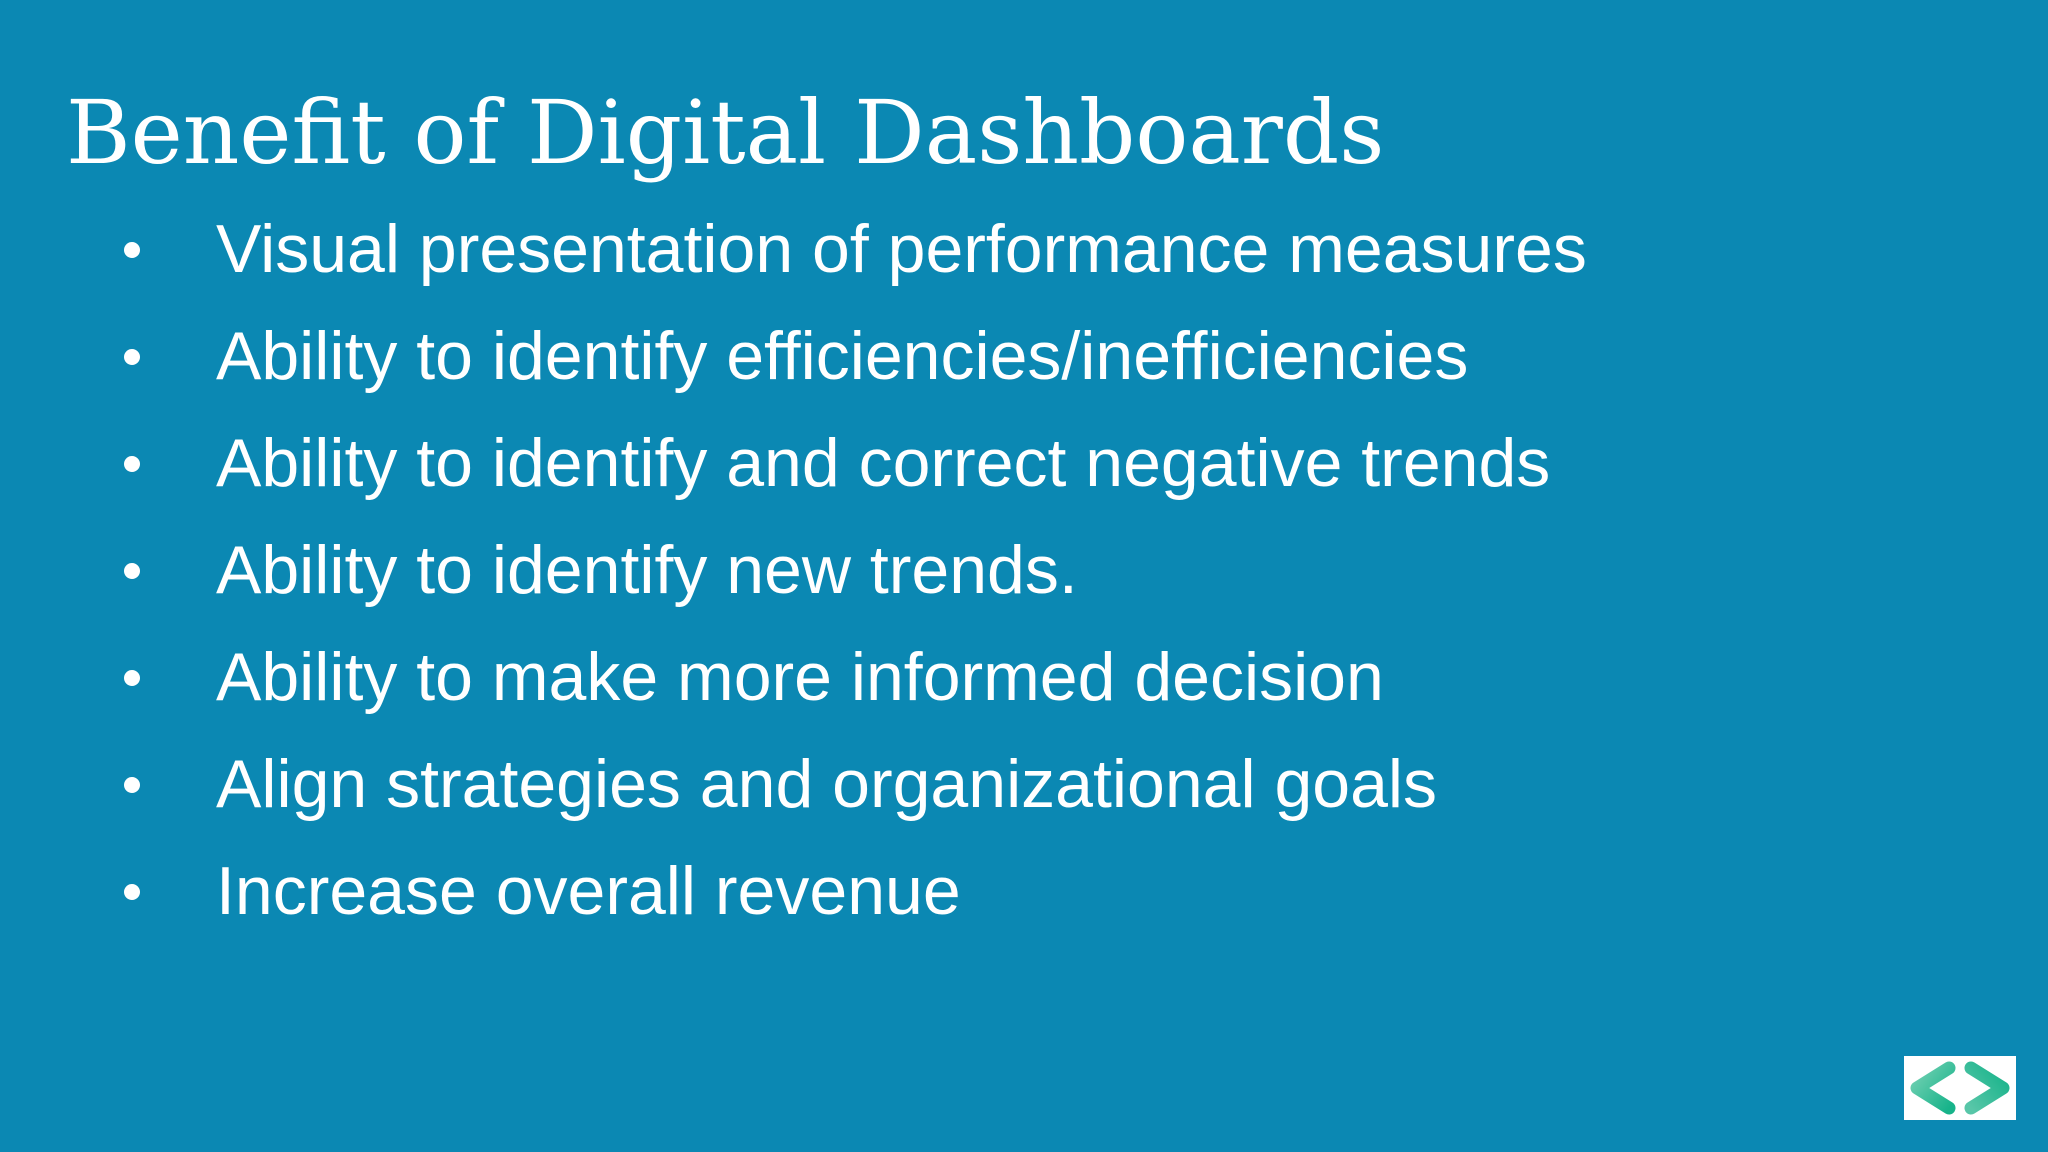 The height and width of the screenshot is (1152, 2048). What do you see at coordinates (800, 677) in the screenshot?
I see `bullet-text: Ability to make more informed decision` at bounding box center [800, 677].